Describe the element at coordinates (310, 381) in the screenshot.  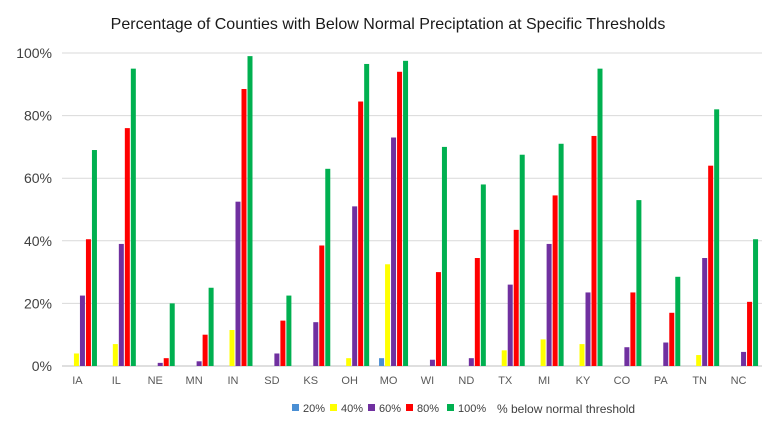
I see `x-tick-label: KS` at that location.